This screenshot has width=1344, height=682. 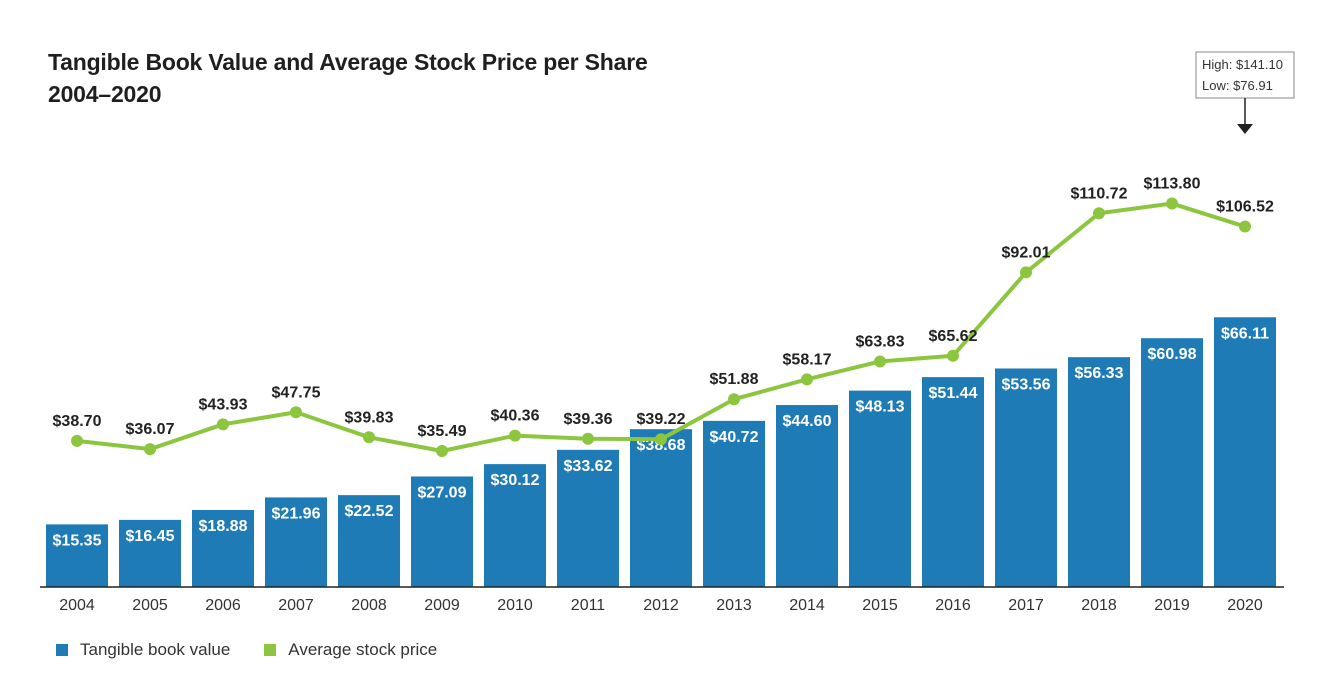 What do you see at coordinates (1099, 213) in the screenshot?
I see `line-point-2018` at bounding box center [1099, 213].